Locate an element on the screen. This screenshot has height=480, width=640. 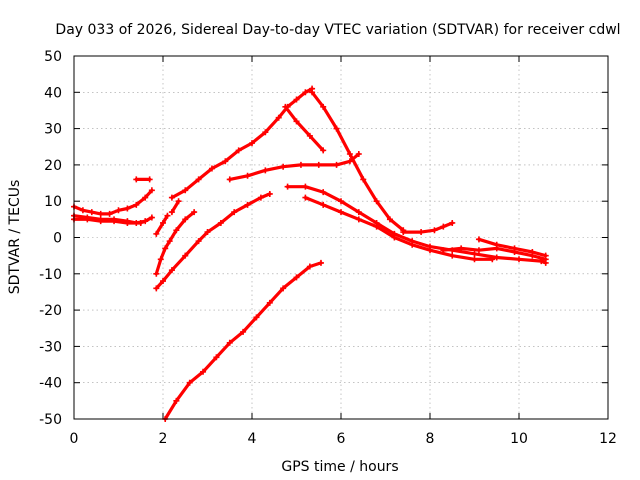
series-5-trace is located at coordinates (161, 225).